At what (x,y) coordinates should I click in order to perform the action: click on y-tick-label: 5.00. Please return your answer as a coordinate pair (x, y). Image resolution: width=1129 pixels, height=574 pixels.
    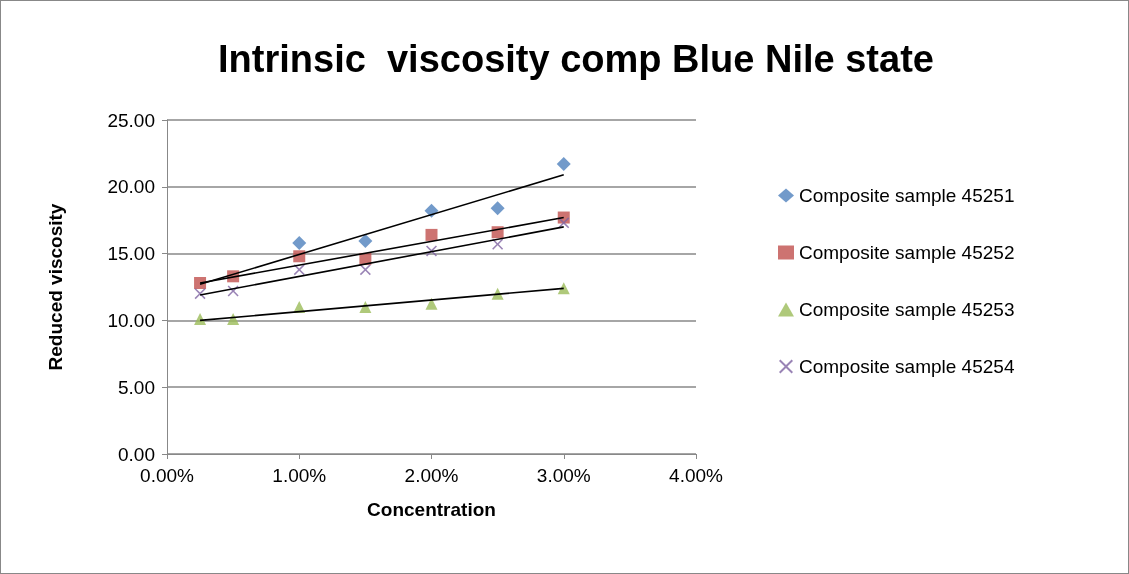
    Looking at the image, I should click on (136, 387).